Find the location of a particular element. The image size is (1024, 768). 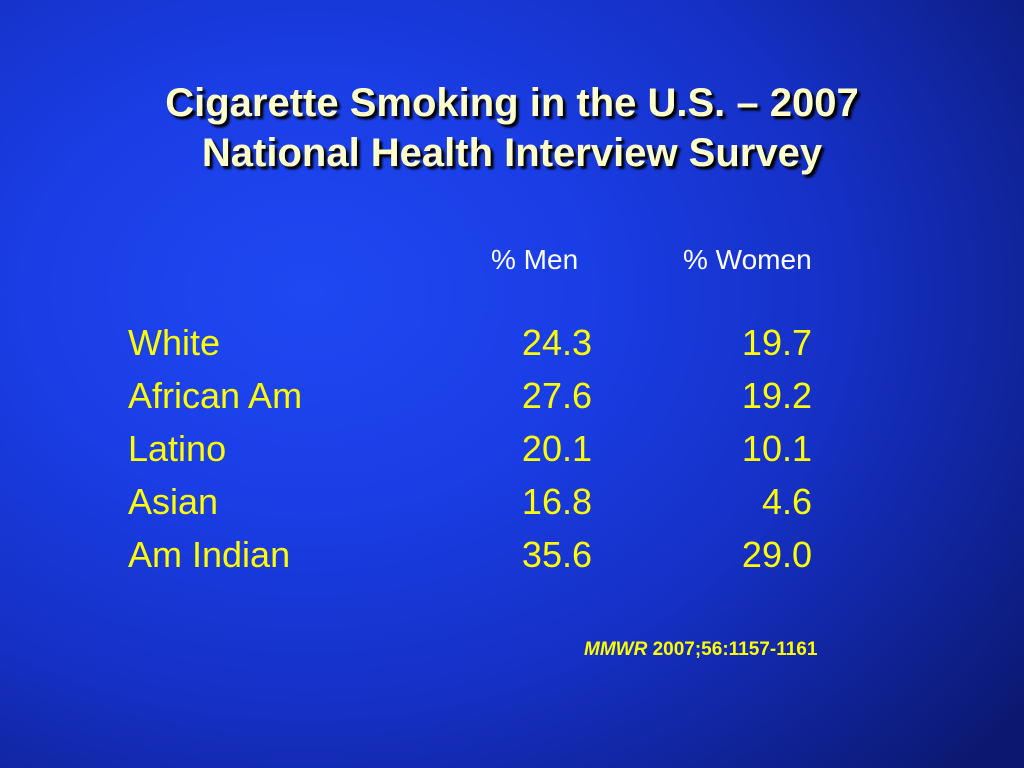

group-label: Latino is located at coordinates (177, 448).